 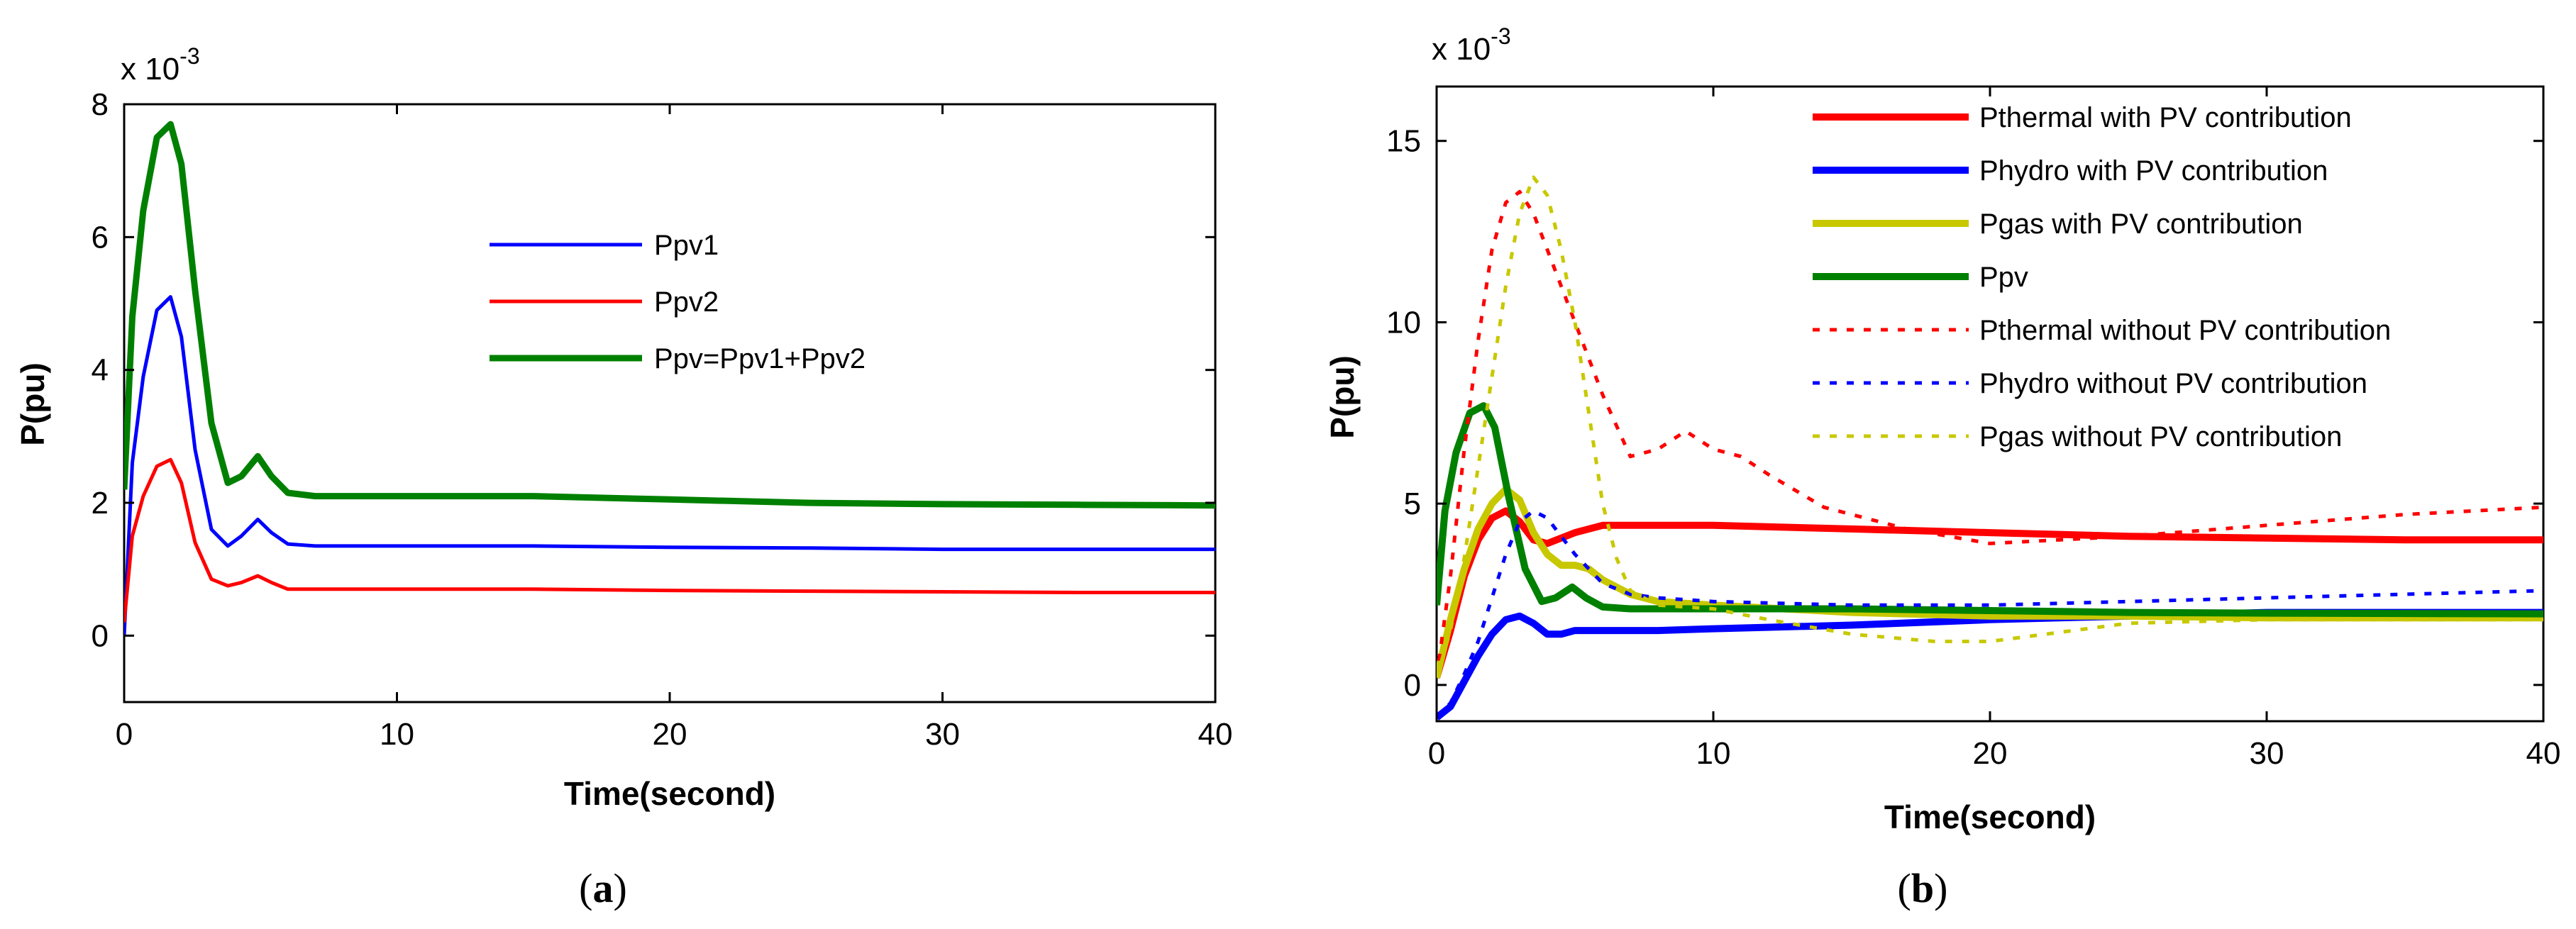 What do you see at coordinates (100, 370) in the screenshot?
I see `chart-a-y-tick-label-2: 4` at bounding box center [100, 370].